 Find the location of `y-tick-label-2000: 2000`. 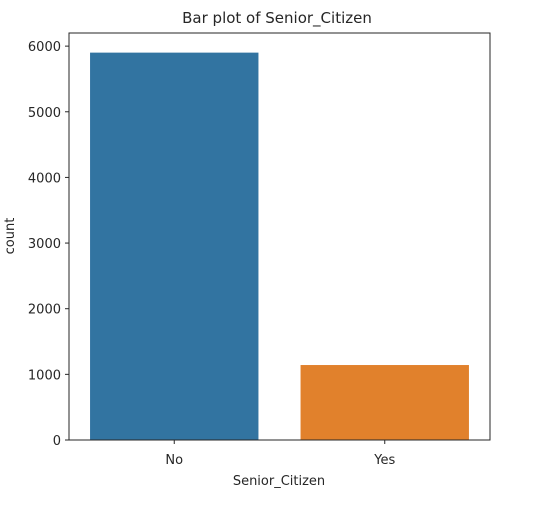

y-tick-label-2000: 2000 is located at coordinates (44, 310).